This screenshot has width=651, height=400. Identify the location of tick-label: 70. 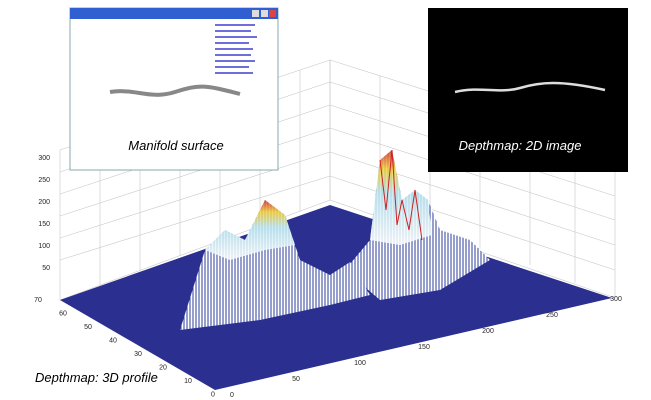
(38, 300).